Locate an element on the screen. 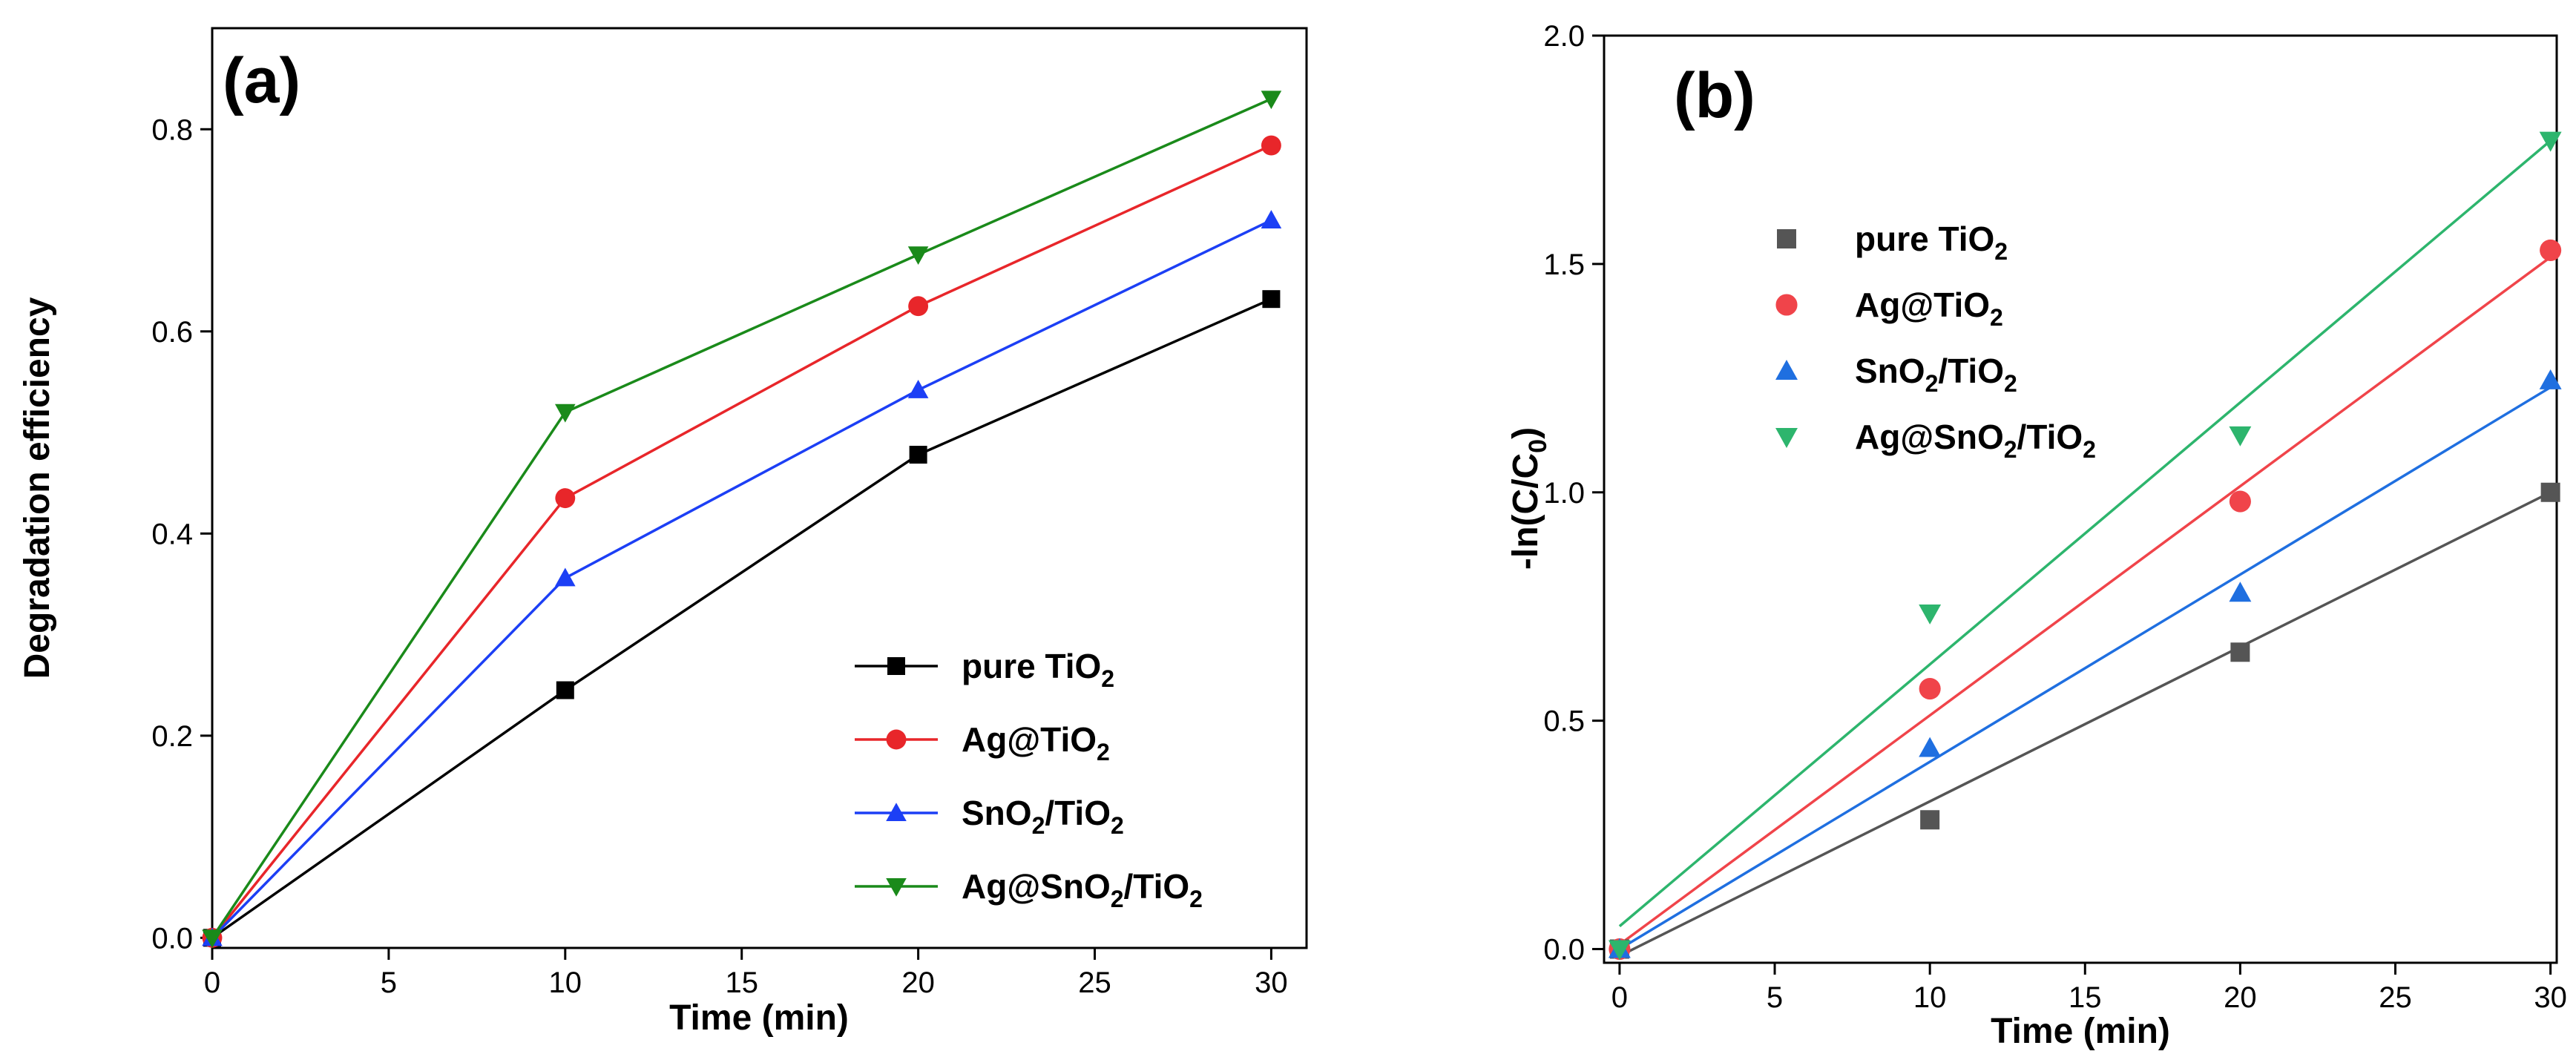 The width and height of the screenshot is (2576, 1054). y-tick-label: 0.4 is located at coordinates (172, 534).